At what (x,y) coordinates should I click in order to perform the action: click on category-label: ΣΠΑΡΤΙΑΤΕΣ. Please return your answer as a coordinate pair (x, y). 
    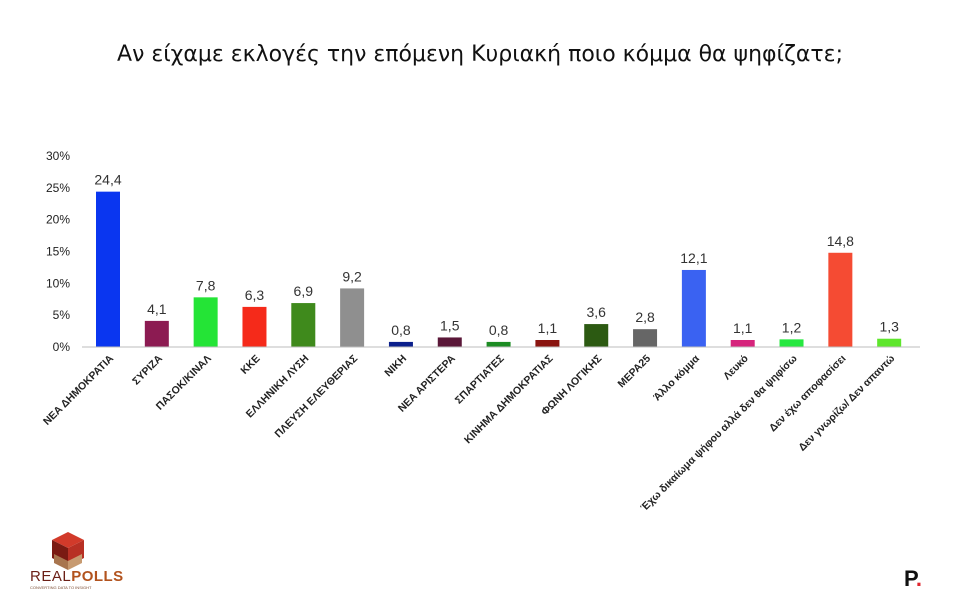
    Looking at the image, I should click on (480, 380).